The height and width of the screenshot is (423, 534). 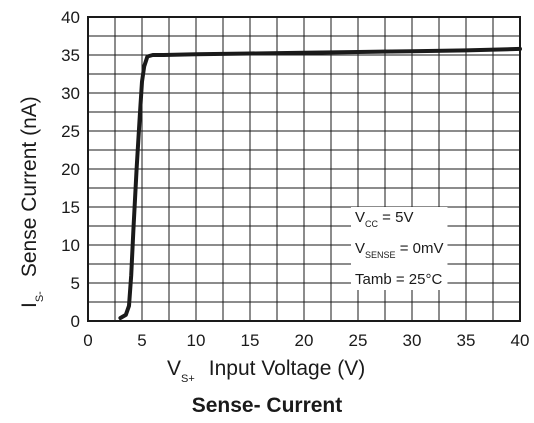 What do you see at coordinates (70, 207) in the screenshot?
I see `y-tick-label: 15` at bounding box center [70, 207].